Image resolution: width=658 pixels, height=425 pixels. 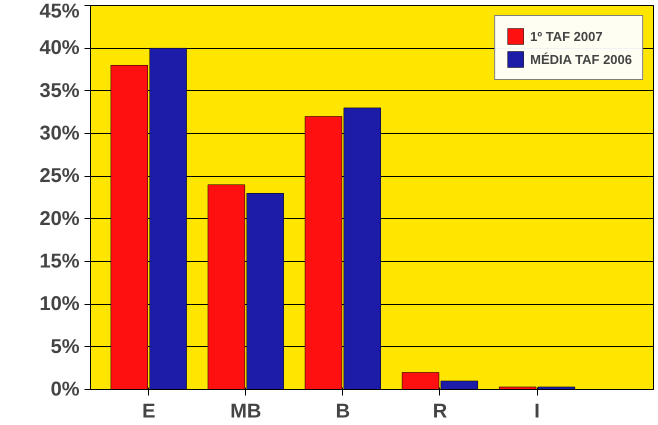 I want to click on legend-label: MÉDIA TAF 2006, so click(x=581, y=59).